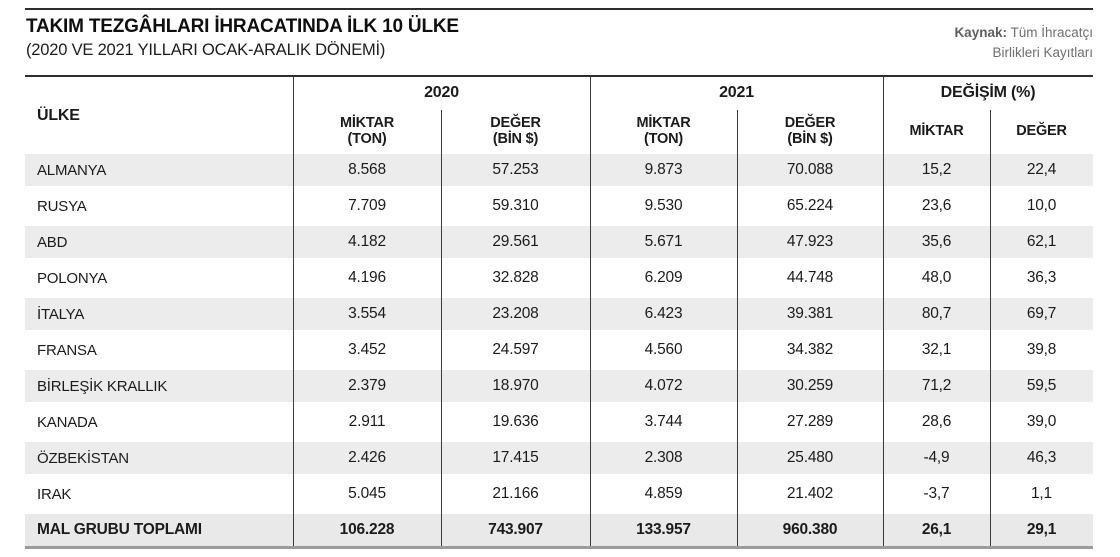  I want to click on cell-2020-miktar: 3.452, so click(367, 349).